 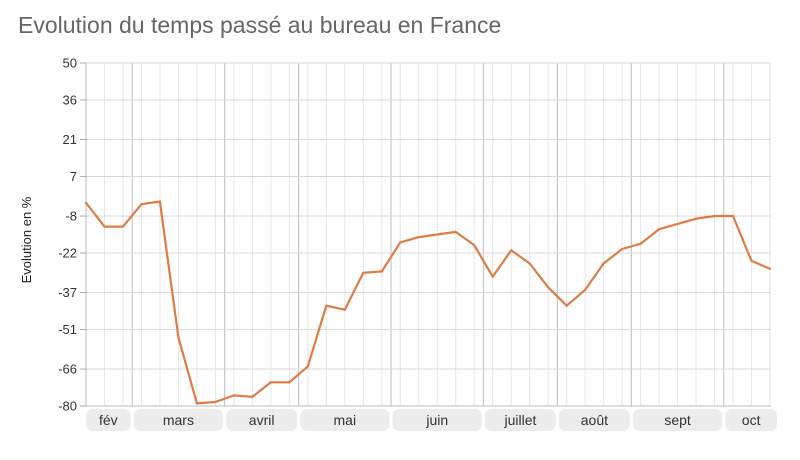 What do you see at coordinates (67, 292) in the screenshot?
I see `y-tick-label: -37` at bounding box center [67, 292].